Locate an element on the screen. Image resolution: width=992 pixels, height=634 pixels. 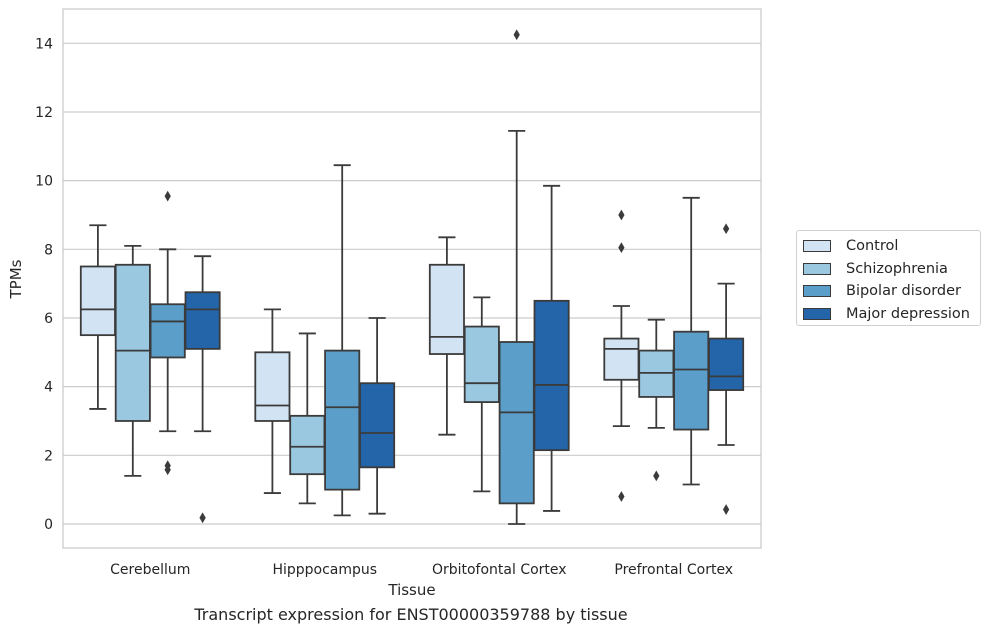
y-tick-label: 10 is located at coordinates (44, 182).